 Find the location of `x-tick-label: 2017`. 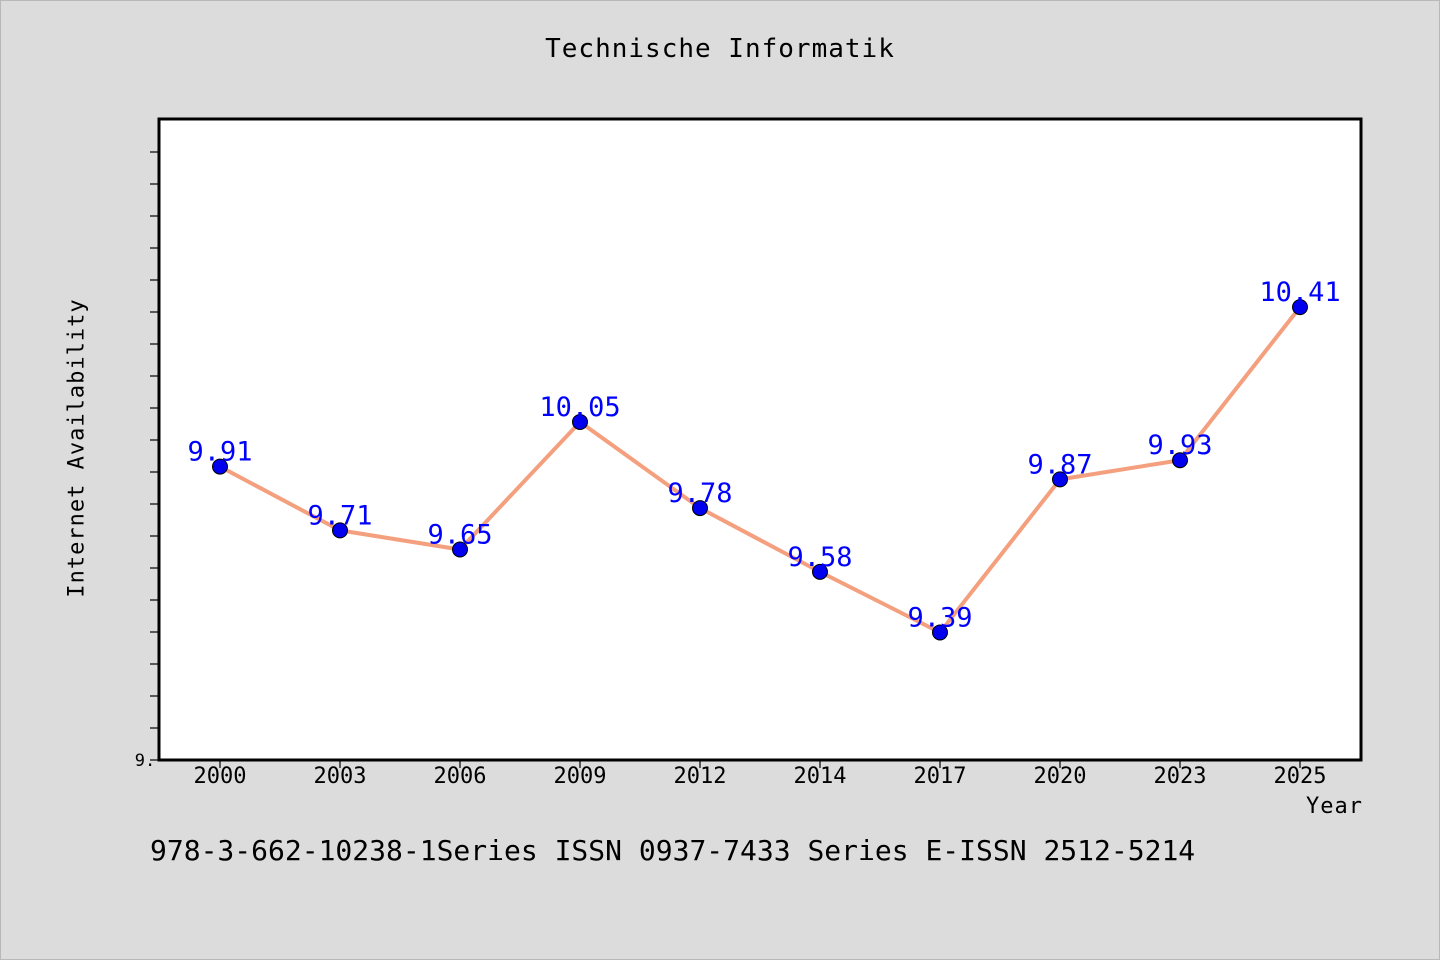

x-tick-label: 2017 is located at coordinates (940, 776).